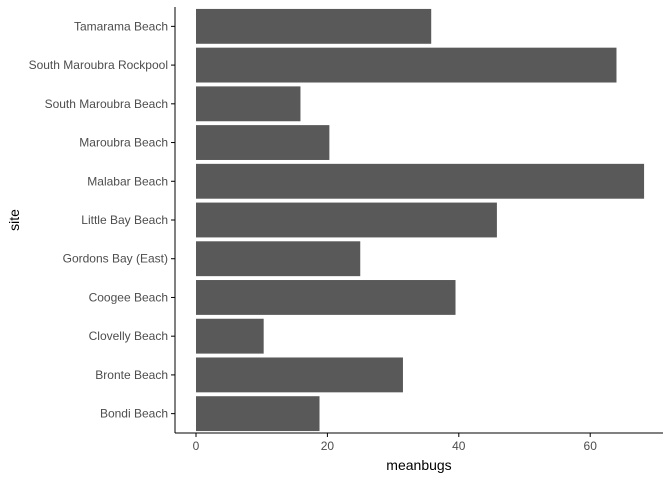 Image resolution: width=672 pixels, height=480 pixels. What do you see at coordinates (115, 259) in the screenshot?
I see `y-tick-label: Gordons Bay (East)` at bounding box center [115, 259].